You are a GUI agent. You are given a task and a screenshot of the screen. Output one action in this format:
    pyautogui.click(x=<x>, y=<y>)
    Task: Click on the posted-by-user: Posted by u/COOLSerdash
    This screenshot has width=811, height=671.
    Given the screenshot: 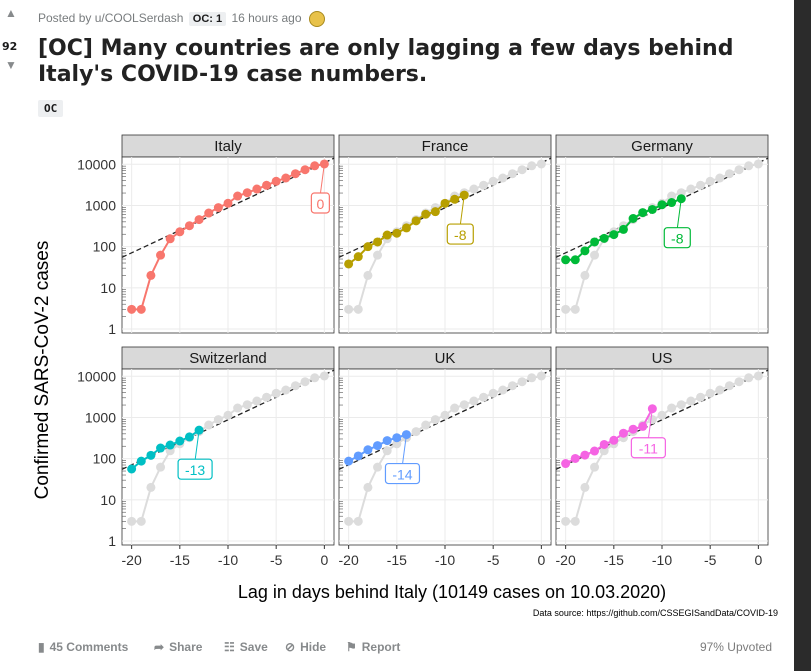 What is the action you would take?
    pyautogui.click(x=111, y=18)
    